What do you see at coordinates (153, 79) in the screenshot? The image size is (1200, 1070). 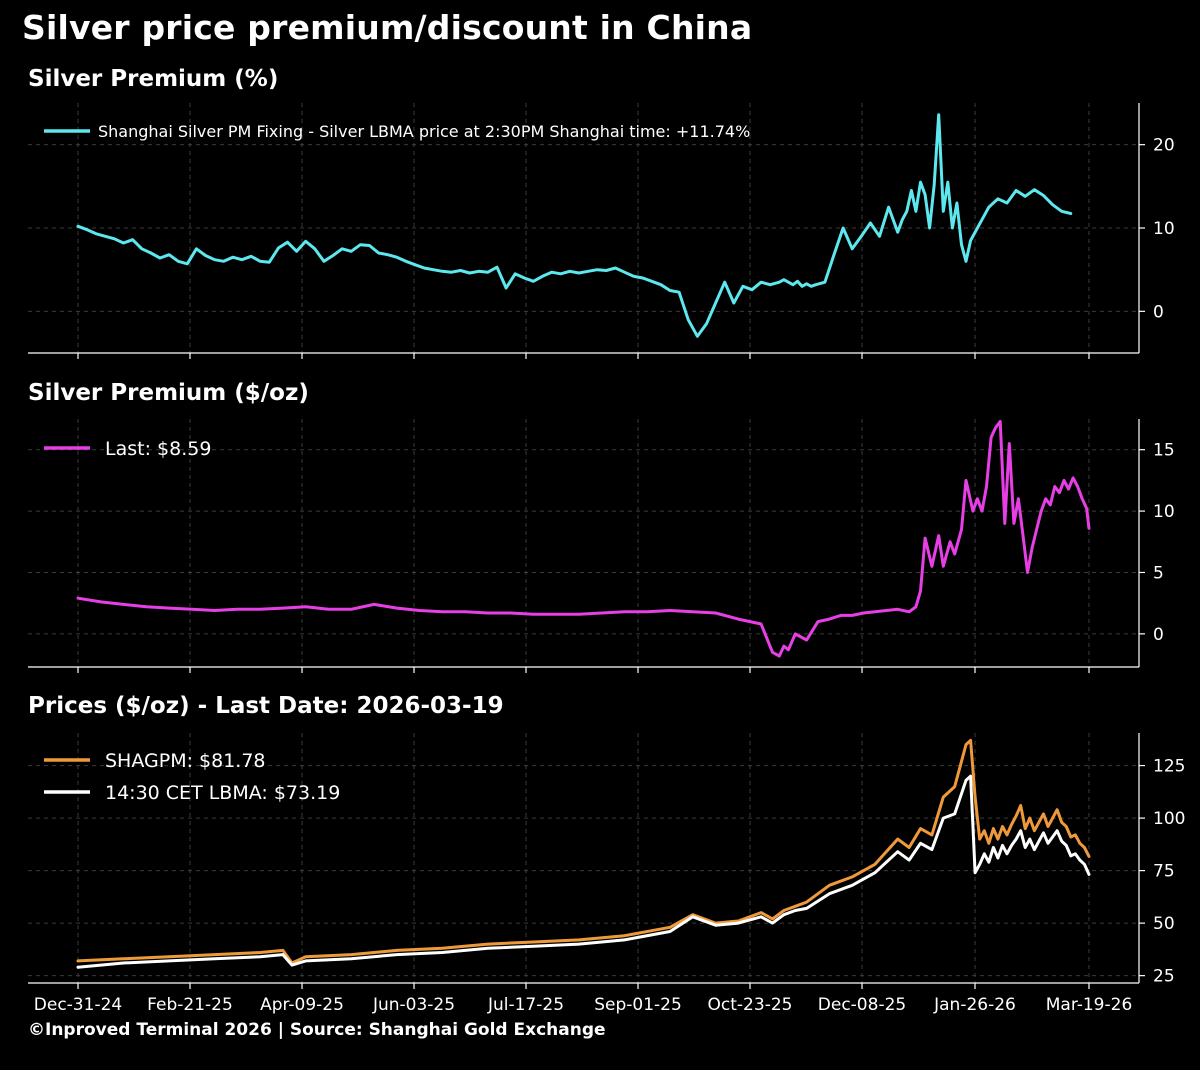 I see `panel-1-title: Silver Premium (%)` at bounding box center [153, 79].